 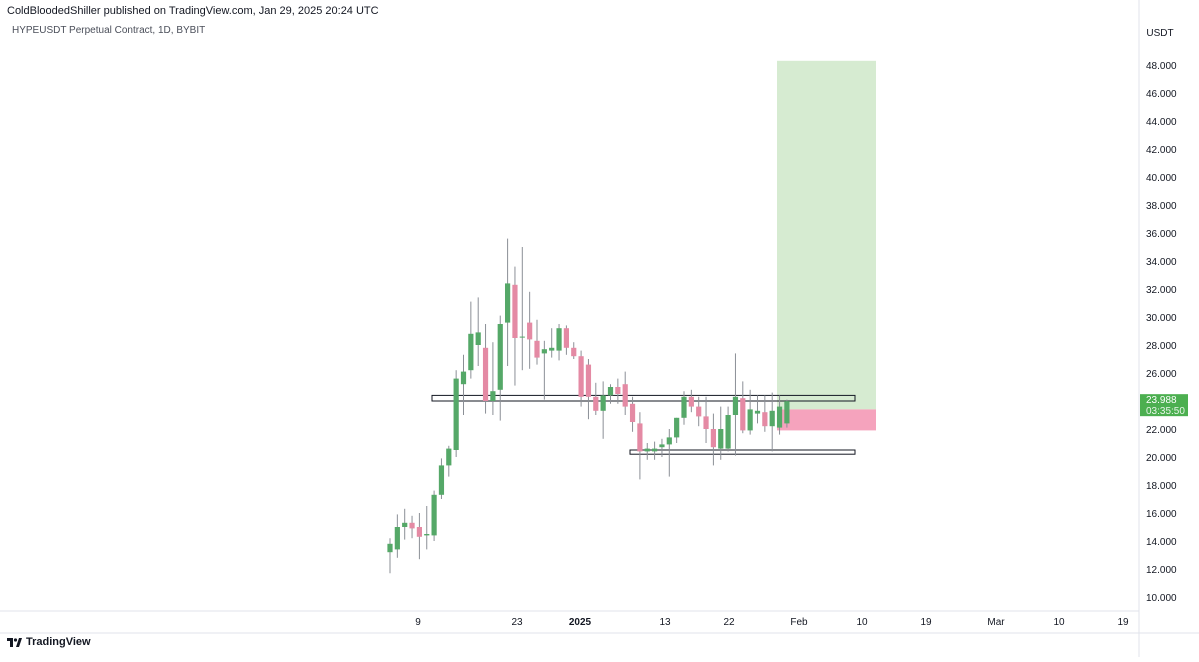 I want to click on time-tick-label: 2025, so click(x=580, y=622).